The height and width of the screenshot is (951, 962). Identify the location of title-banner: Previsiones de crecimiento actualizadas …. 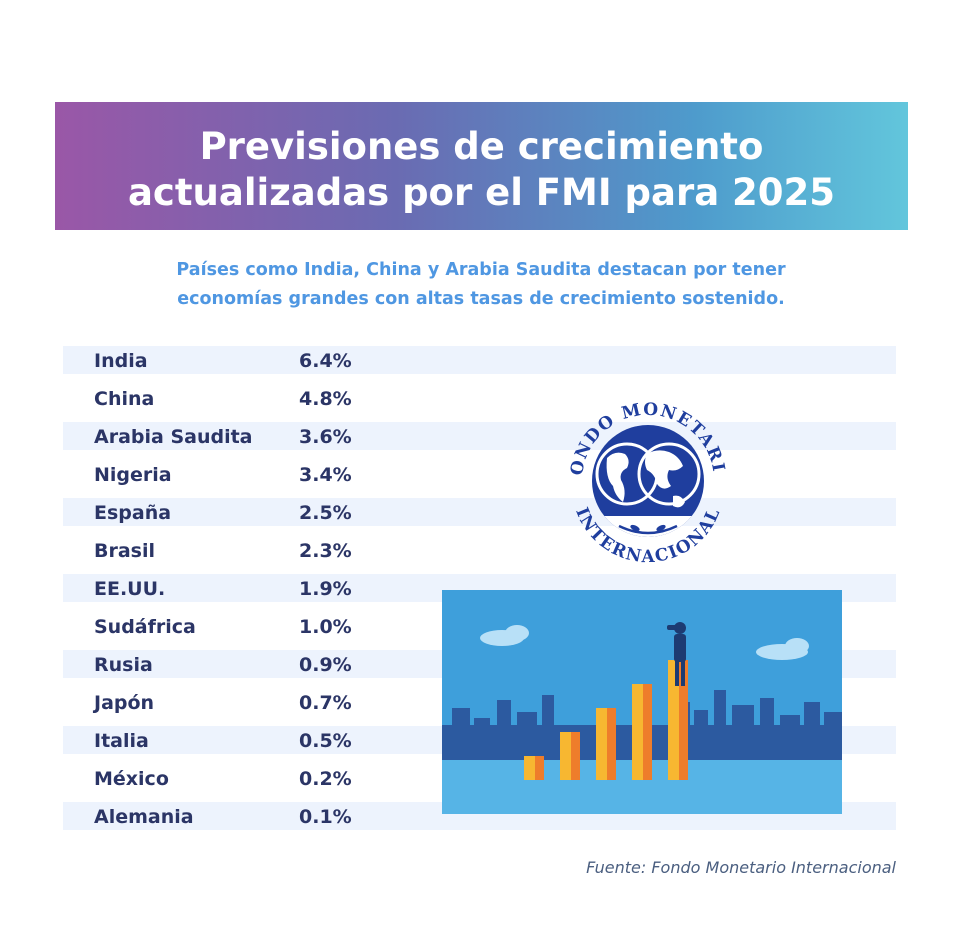
(481, 166).